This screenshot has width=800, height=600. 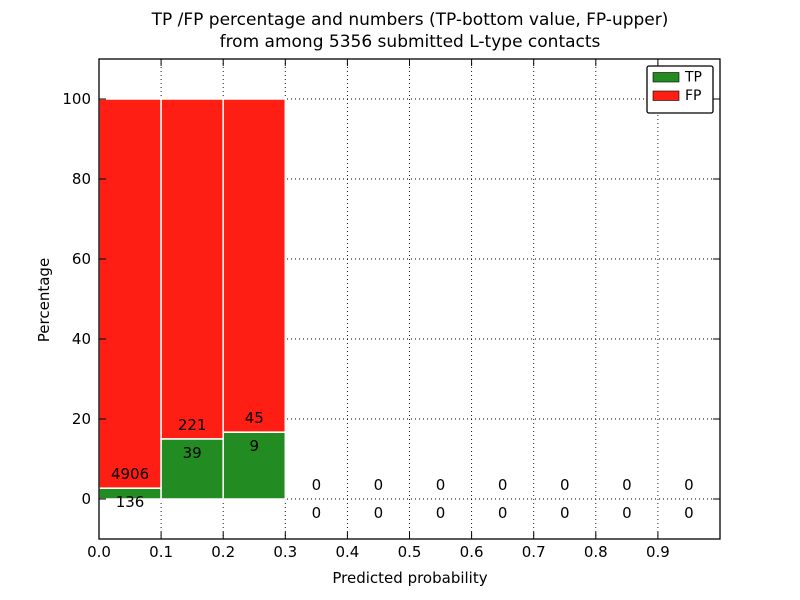 I want to click on annotation-tp-count: 39, so click(x=192, y=453).